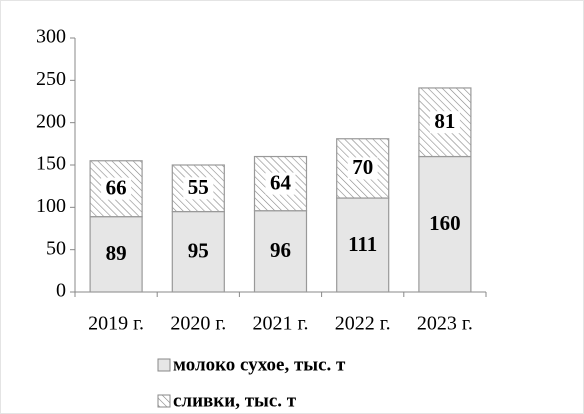 The width and height of the screenshot is (584, 414). I want to click on data-label: 55, so click(198, 187).